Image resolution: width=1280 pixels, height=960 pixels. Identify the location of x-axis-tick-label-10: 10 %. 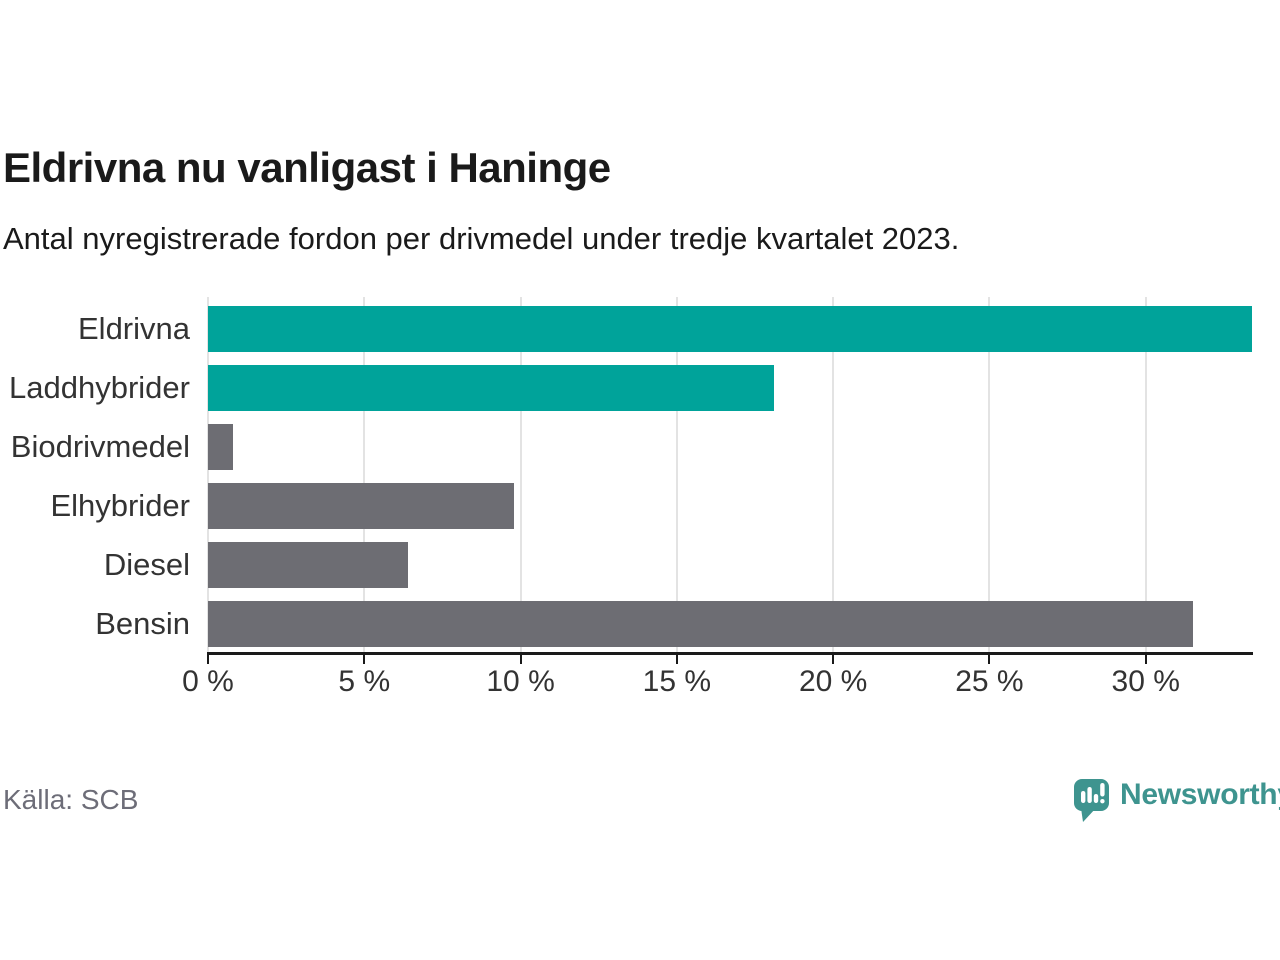
(520, 681).